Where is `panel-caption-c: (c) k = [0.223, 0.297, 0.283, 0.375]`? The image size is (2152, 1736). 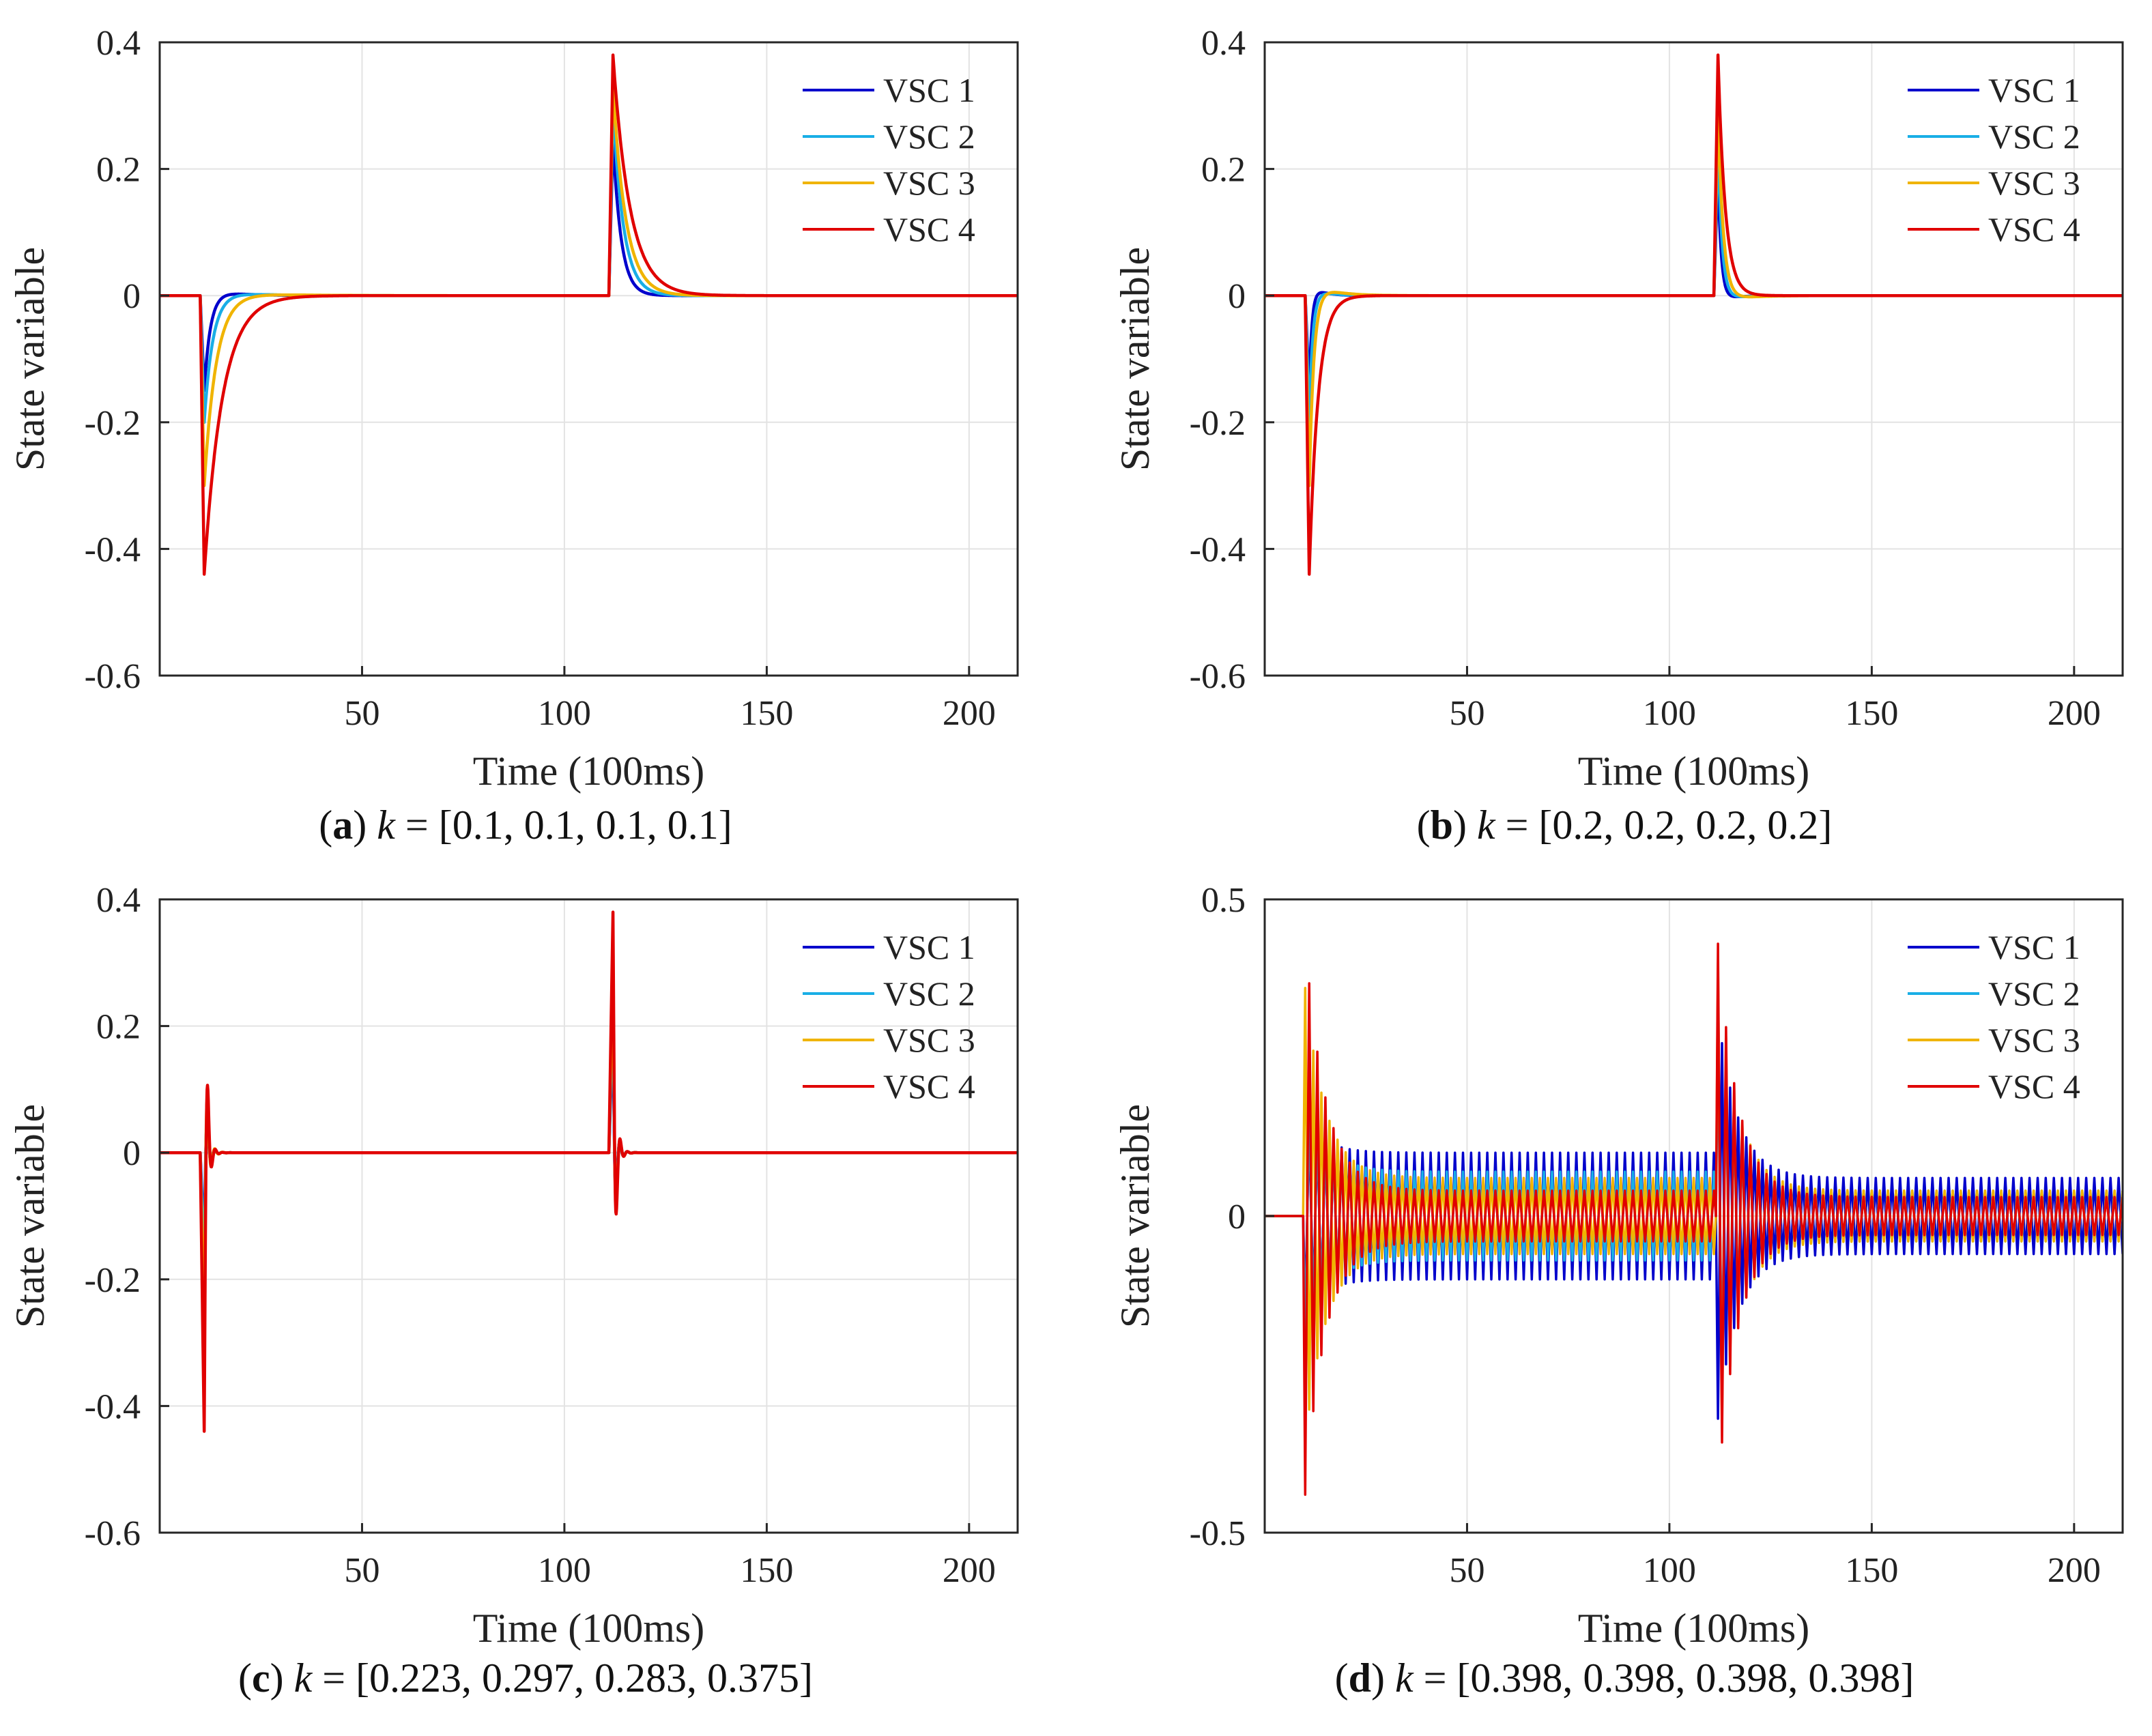
panel-caption-c: (c) k = [0.223, 0.297, 0.283, 0.375] is located at coordinates (526, 1678).